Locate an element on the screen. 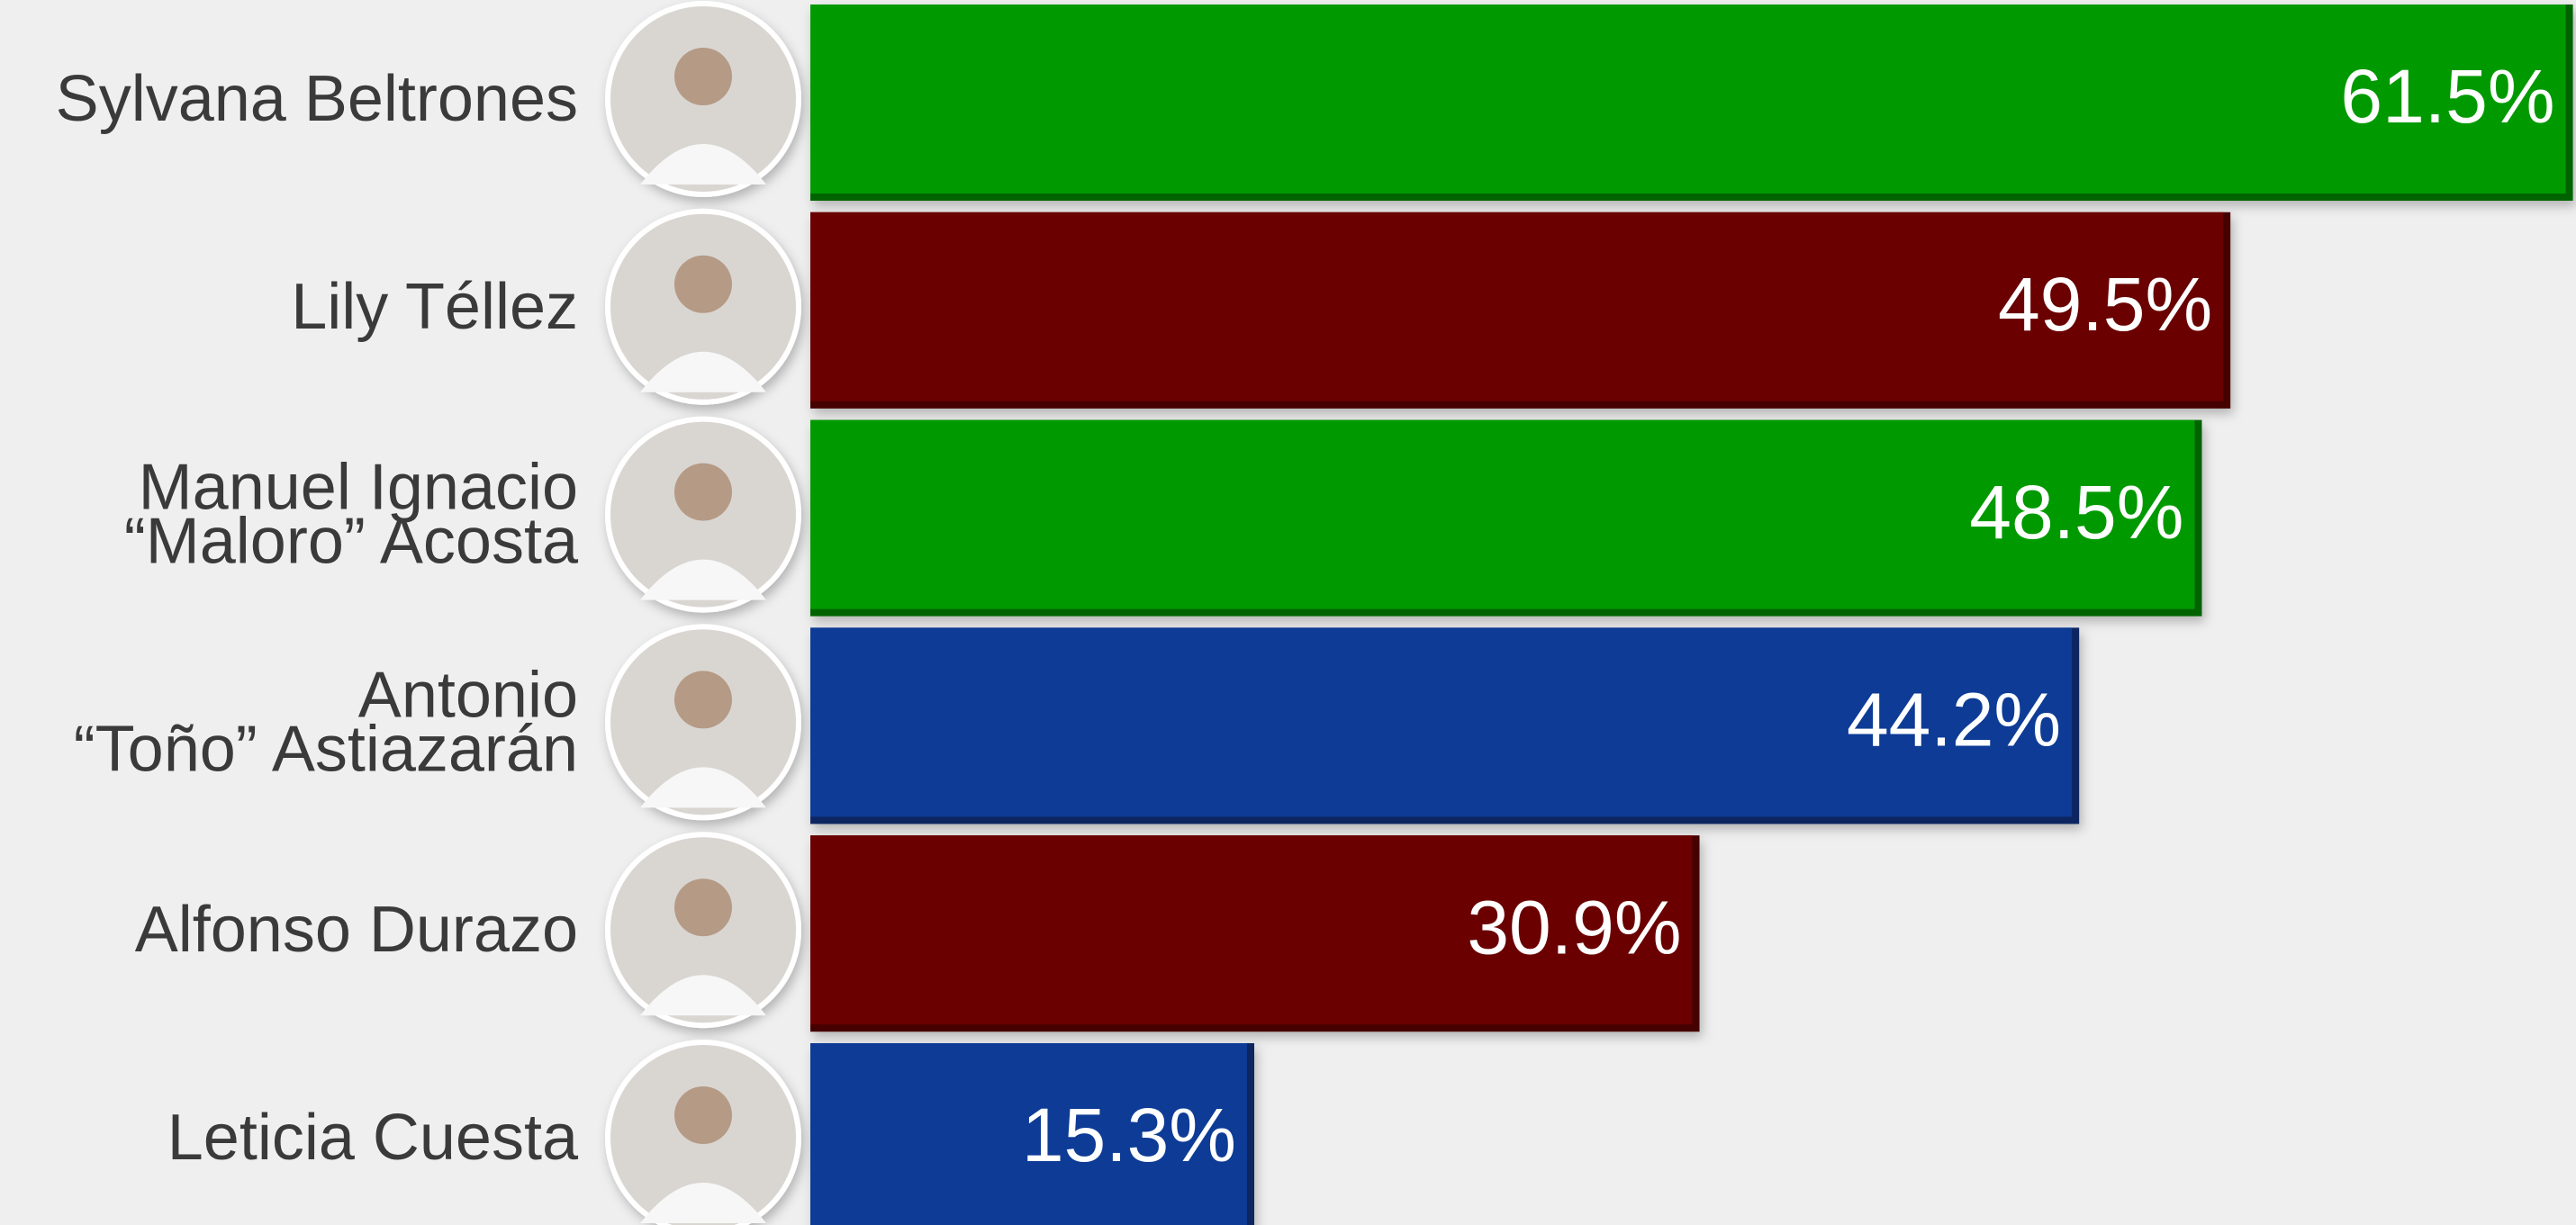 This screenshot has height=1225, width=2576. category-label: Antonio “Toño” Astiazarán is located at coordinates (326, 722).